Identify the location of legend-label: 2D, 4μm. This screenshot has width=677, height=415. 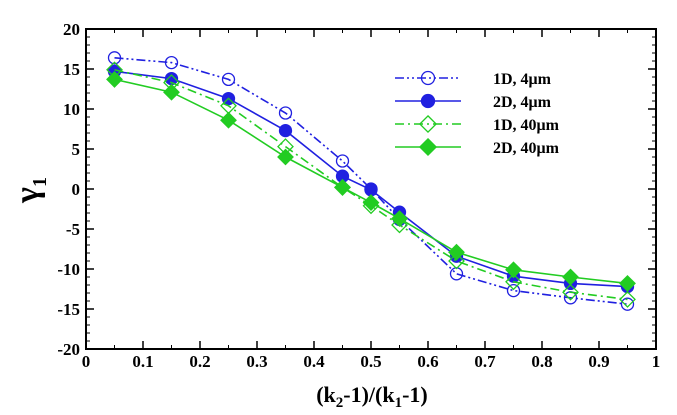
(522, 102).